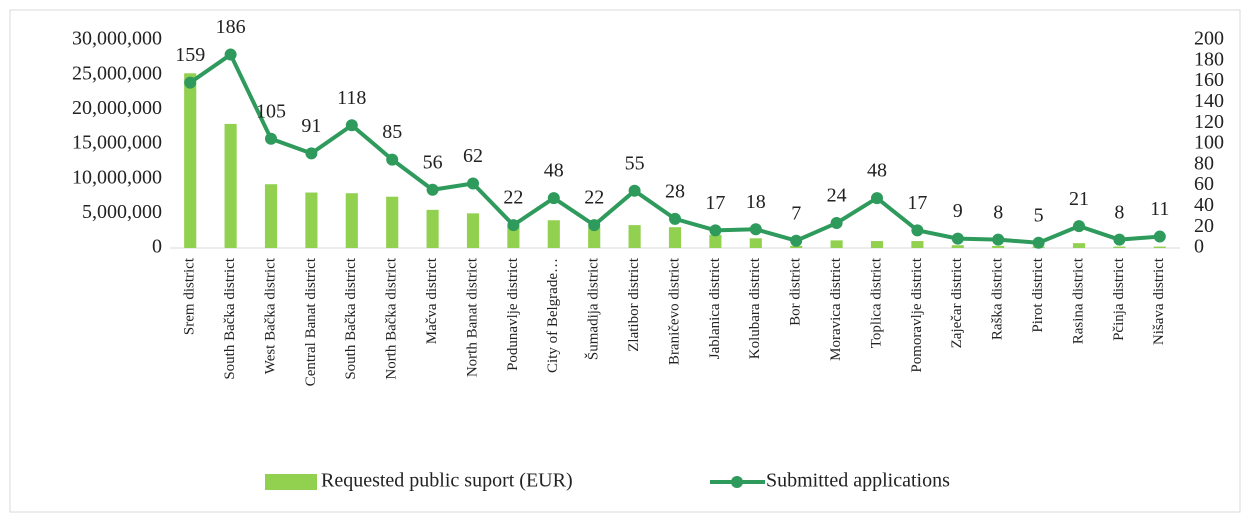  What do you see at coordinates (1119, 299) in the screenshot?
I see `x-tick-label: Pčinja district` at bounding box center [1119, 299].